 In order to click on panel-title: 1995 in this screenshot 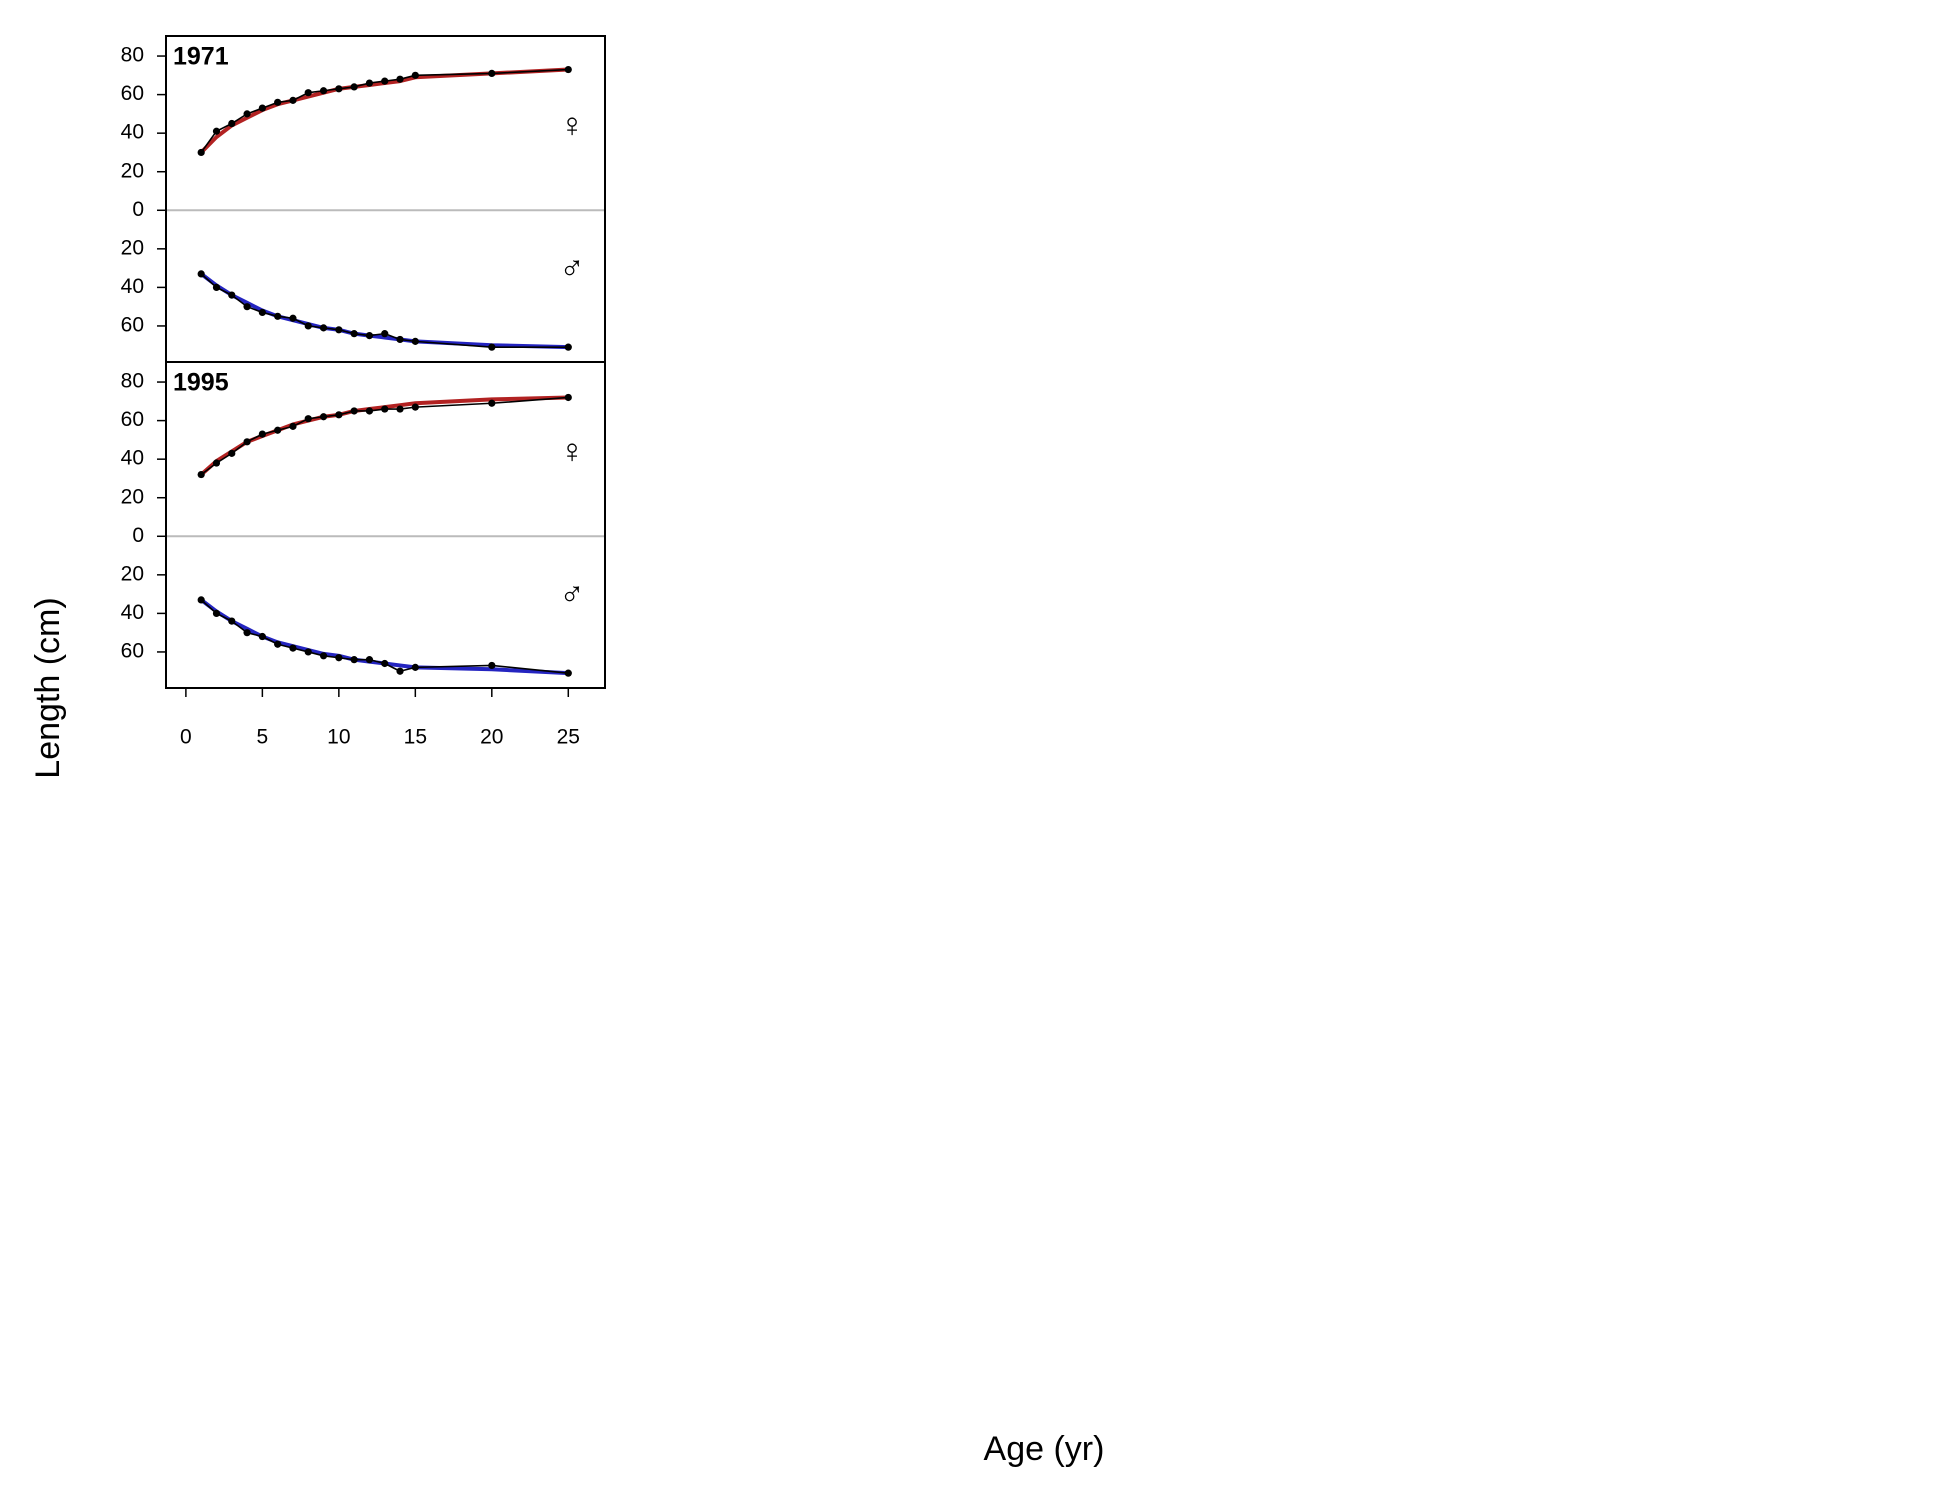, I will do `click(201, 383)`.